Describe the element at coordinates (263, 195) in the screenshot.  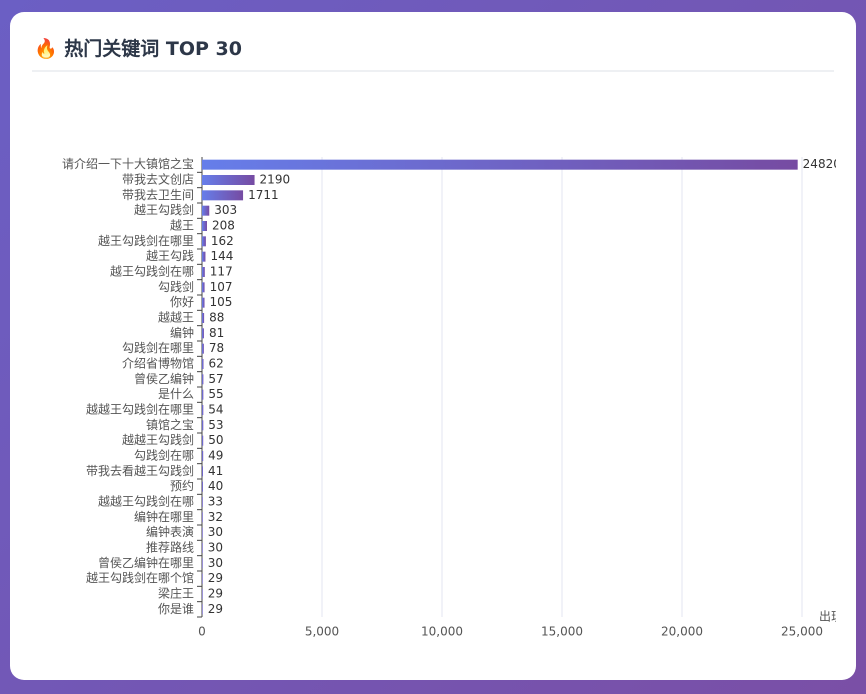
I see `value-label: 1711` at that location.